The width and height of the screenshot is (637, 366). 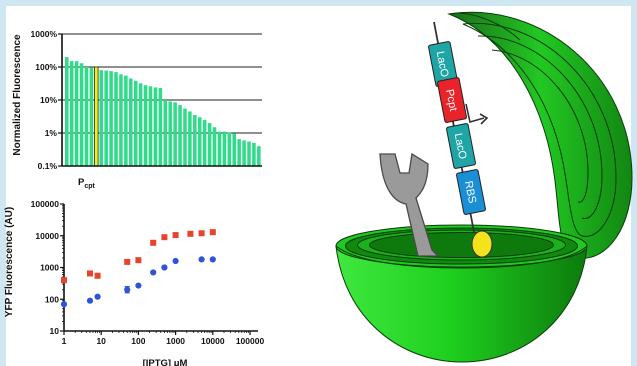 I want to click on scatter-y-ticks: 10 100 1000 10000 100000, so click(x=47, y=267).